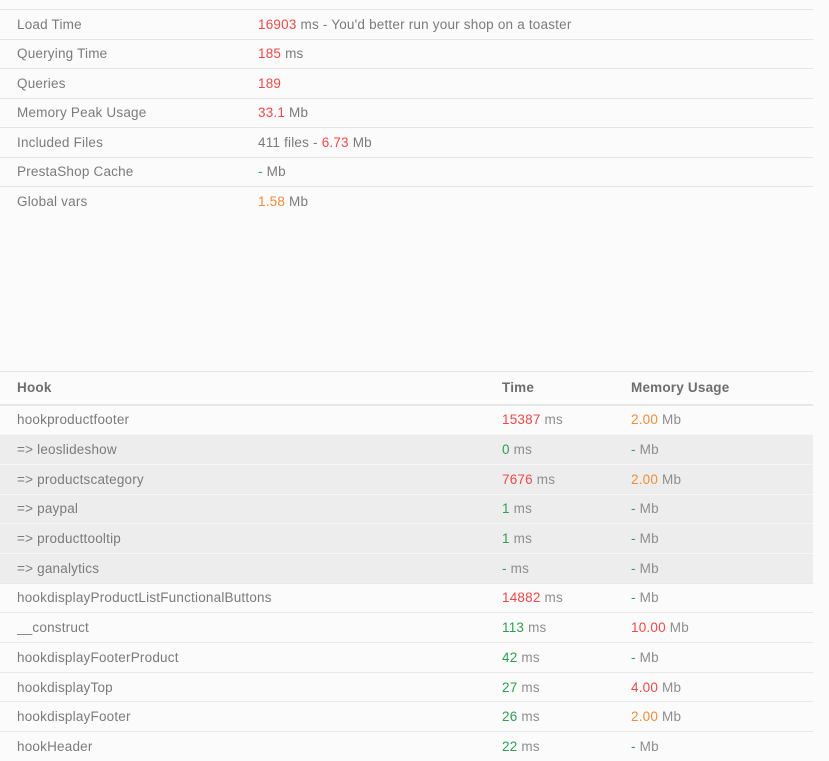  Describe the element at coordinates (406, 538) in the screenshot. I see `table-row: => producttooltip 1 ms - Mb` at that location.